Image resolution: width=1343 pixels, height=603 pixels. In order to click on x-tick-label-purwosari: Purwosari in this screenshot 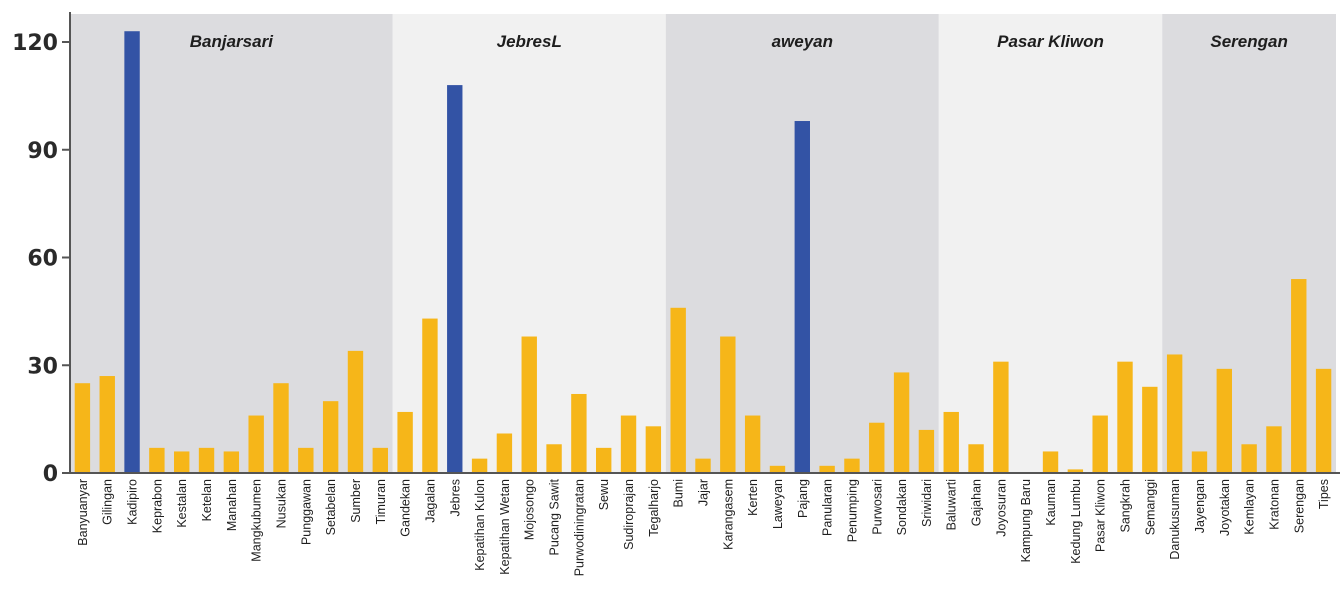, I will do `click(877, 507)`.